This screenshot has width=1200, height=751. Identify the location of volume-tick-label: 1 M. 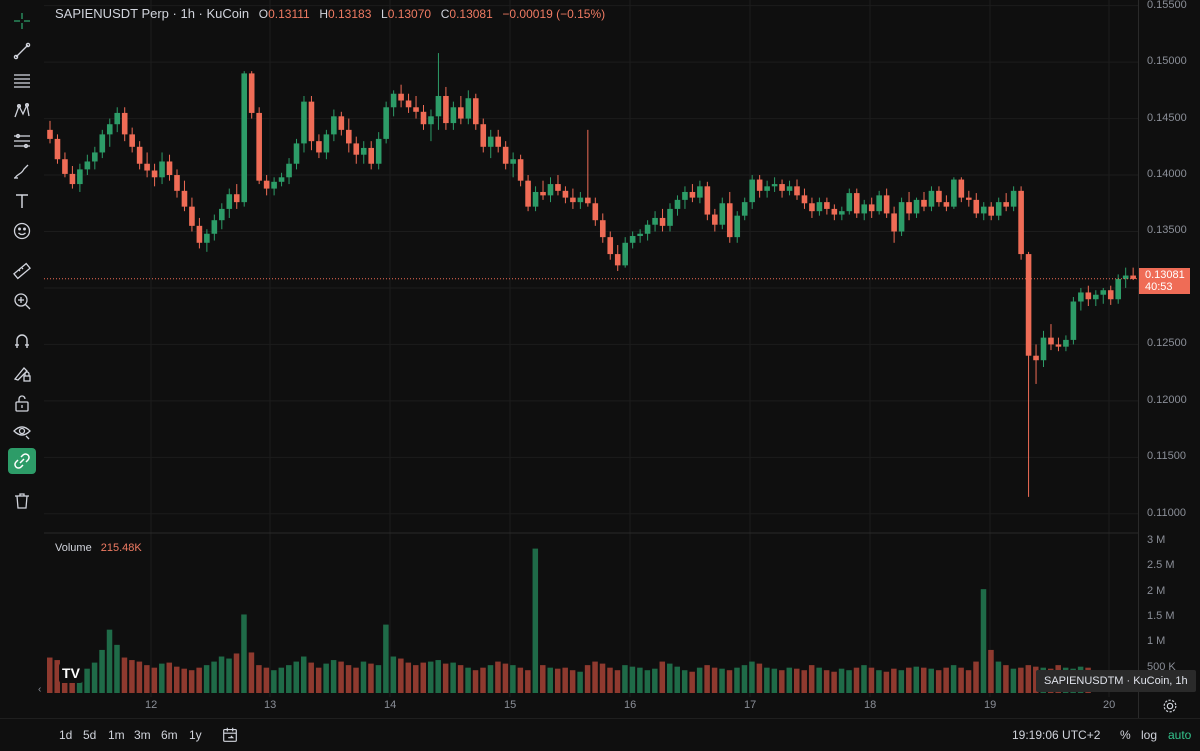
(1156, 641).